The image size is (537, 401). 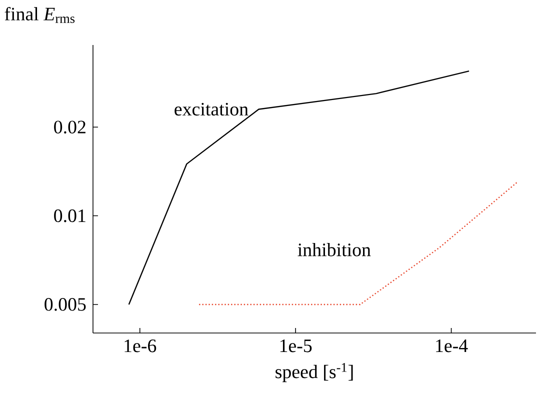 I want to click on x-tick-label: 1e-4, so click(x=452, y=346).